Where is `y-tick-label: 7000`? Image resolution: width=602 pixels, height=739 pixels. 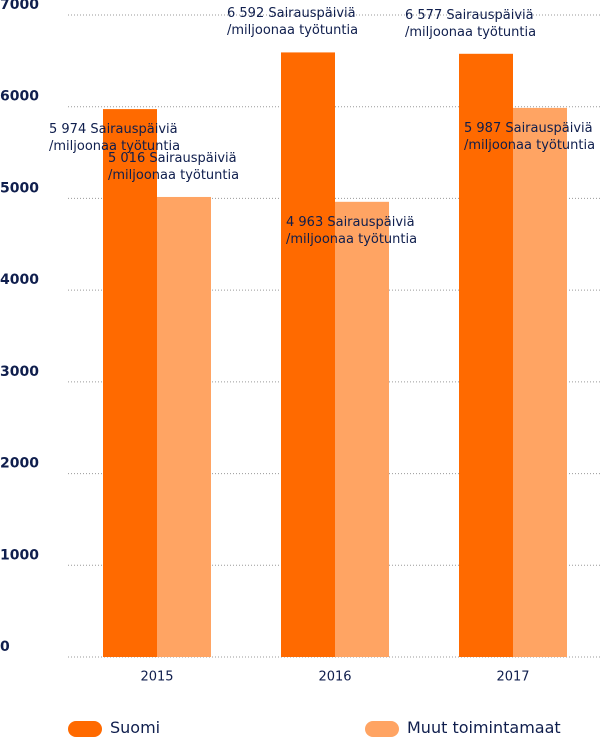 y-tick-label: 7000 is located at coordinates (19, 6).